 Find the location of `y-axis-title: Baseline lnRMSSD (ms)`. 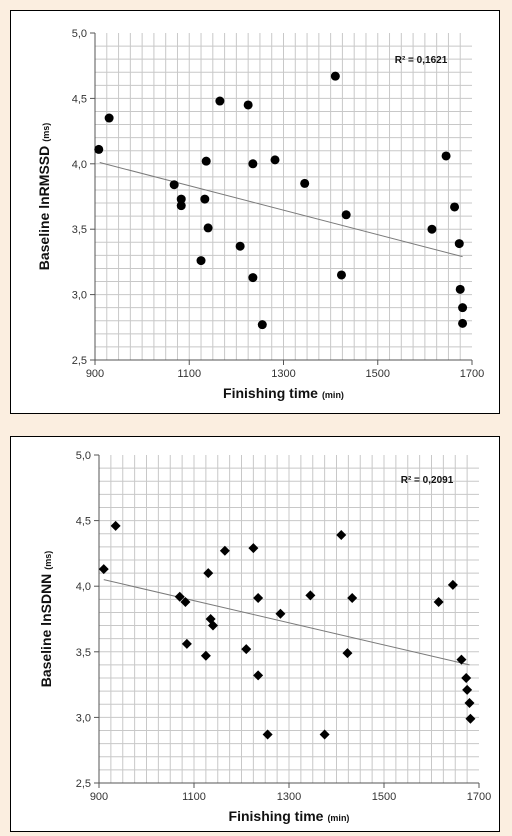

y-axis-title: Baseline lnRMSSD (ms) is located at coordinates (44, 197).